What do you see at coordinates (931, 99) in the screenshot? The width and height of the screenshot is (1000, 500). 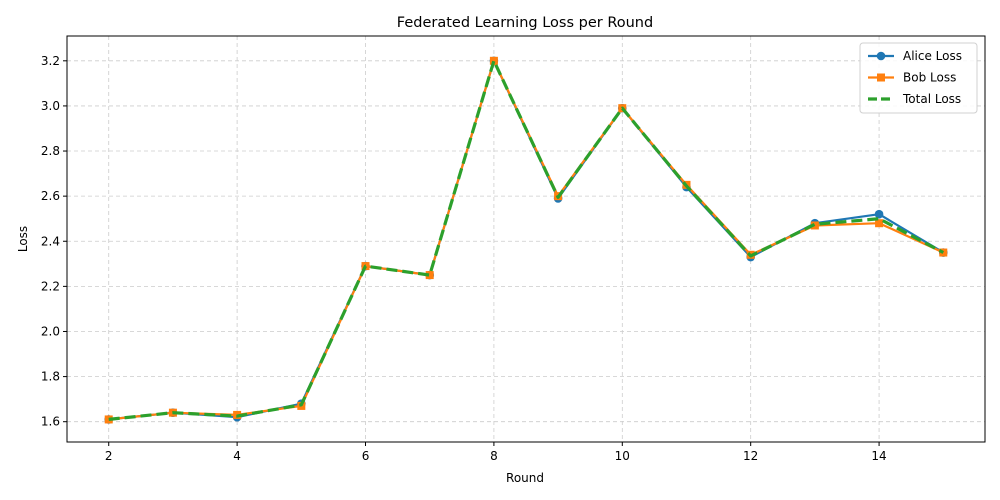 I see `legend-label: Total Loss` at bounding box center [931, 99].